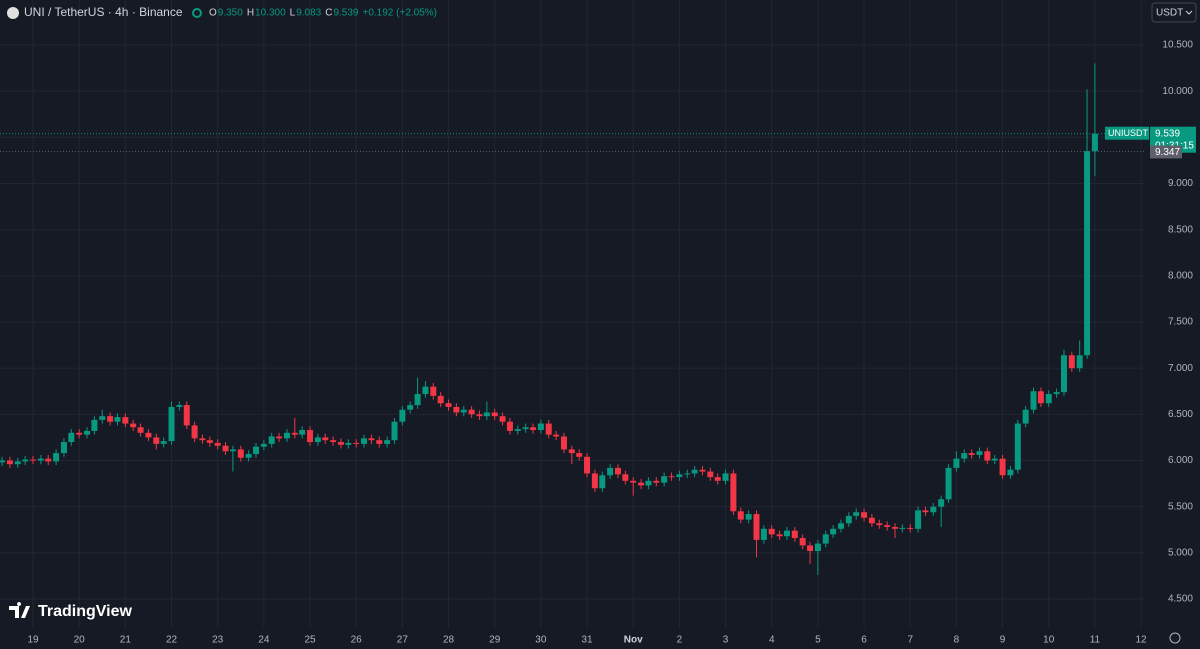  What do you see at coordinates (126, 640) in the screenshot?
I see `x-tick-label: 21` at bounding box center [126, 640].